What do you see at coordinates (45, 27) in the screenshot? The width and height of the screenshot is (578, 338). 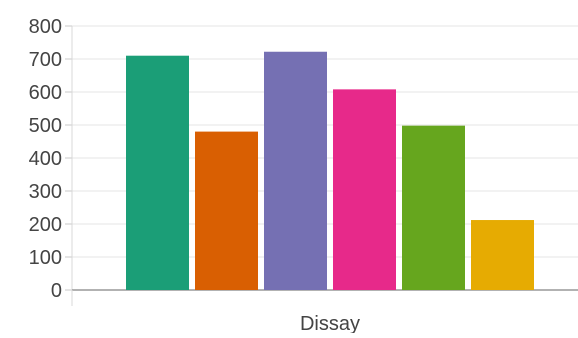 I see `y-tick-label: 800` at bounding box center [45, 27].